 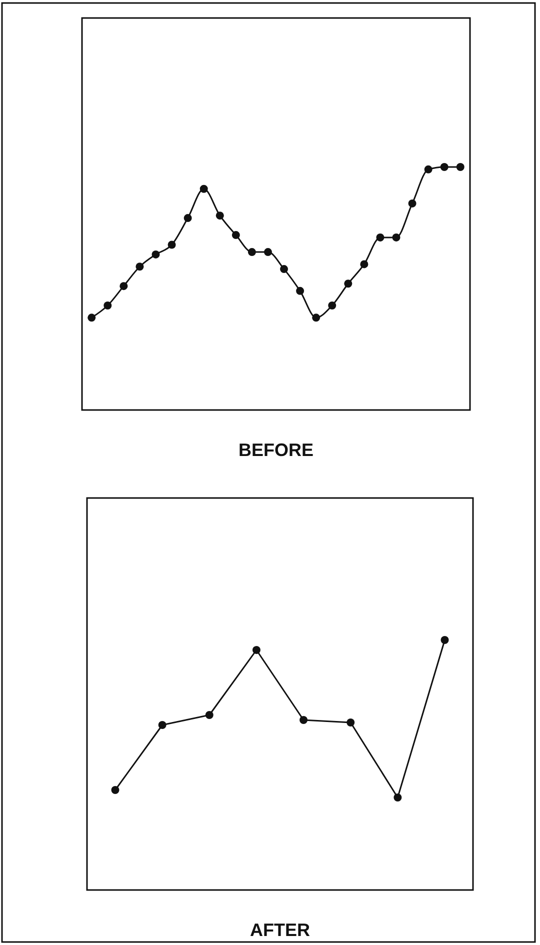 What do you see at coordinates (280, 930) in the screenshot?
I see `text: AFTER` at bounding box center [280, 930].